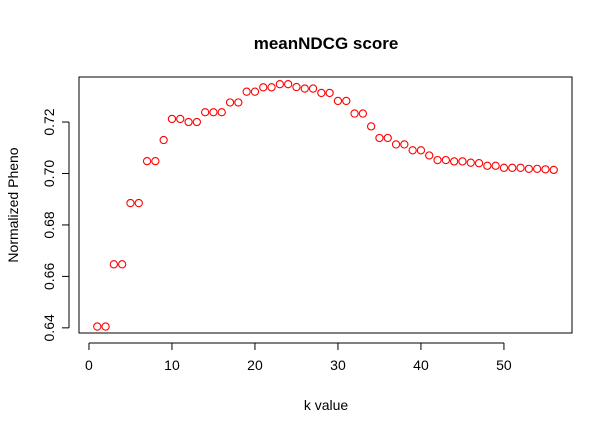  What do you see at coordinates (326, 405) in the screenshot?
I see `x-axis-label: k value` at bounding box center [326, 405].